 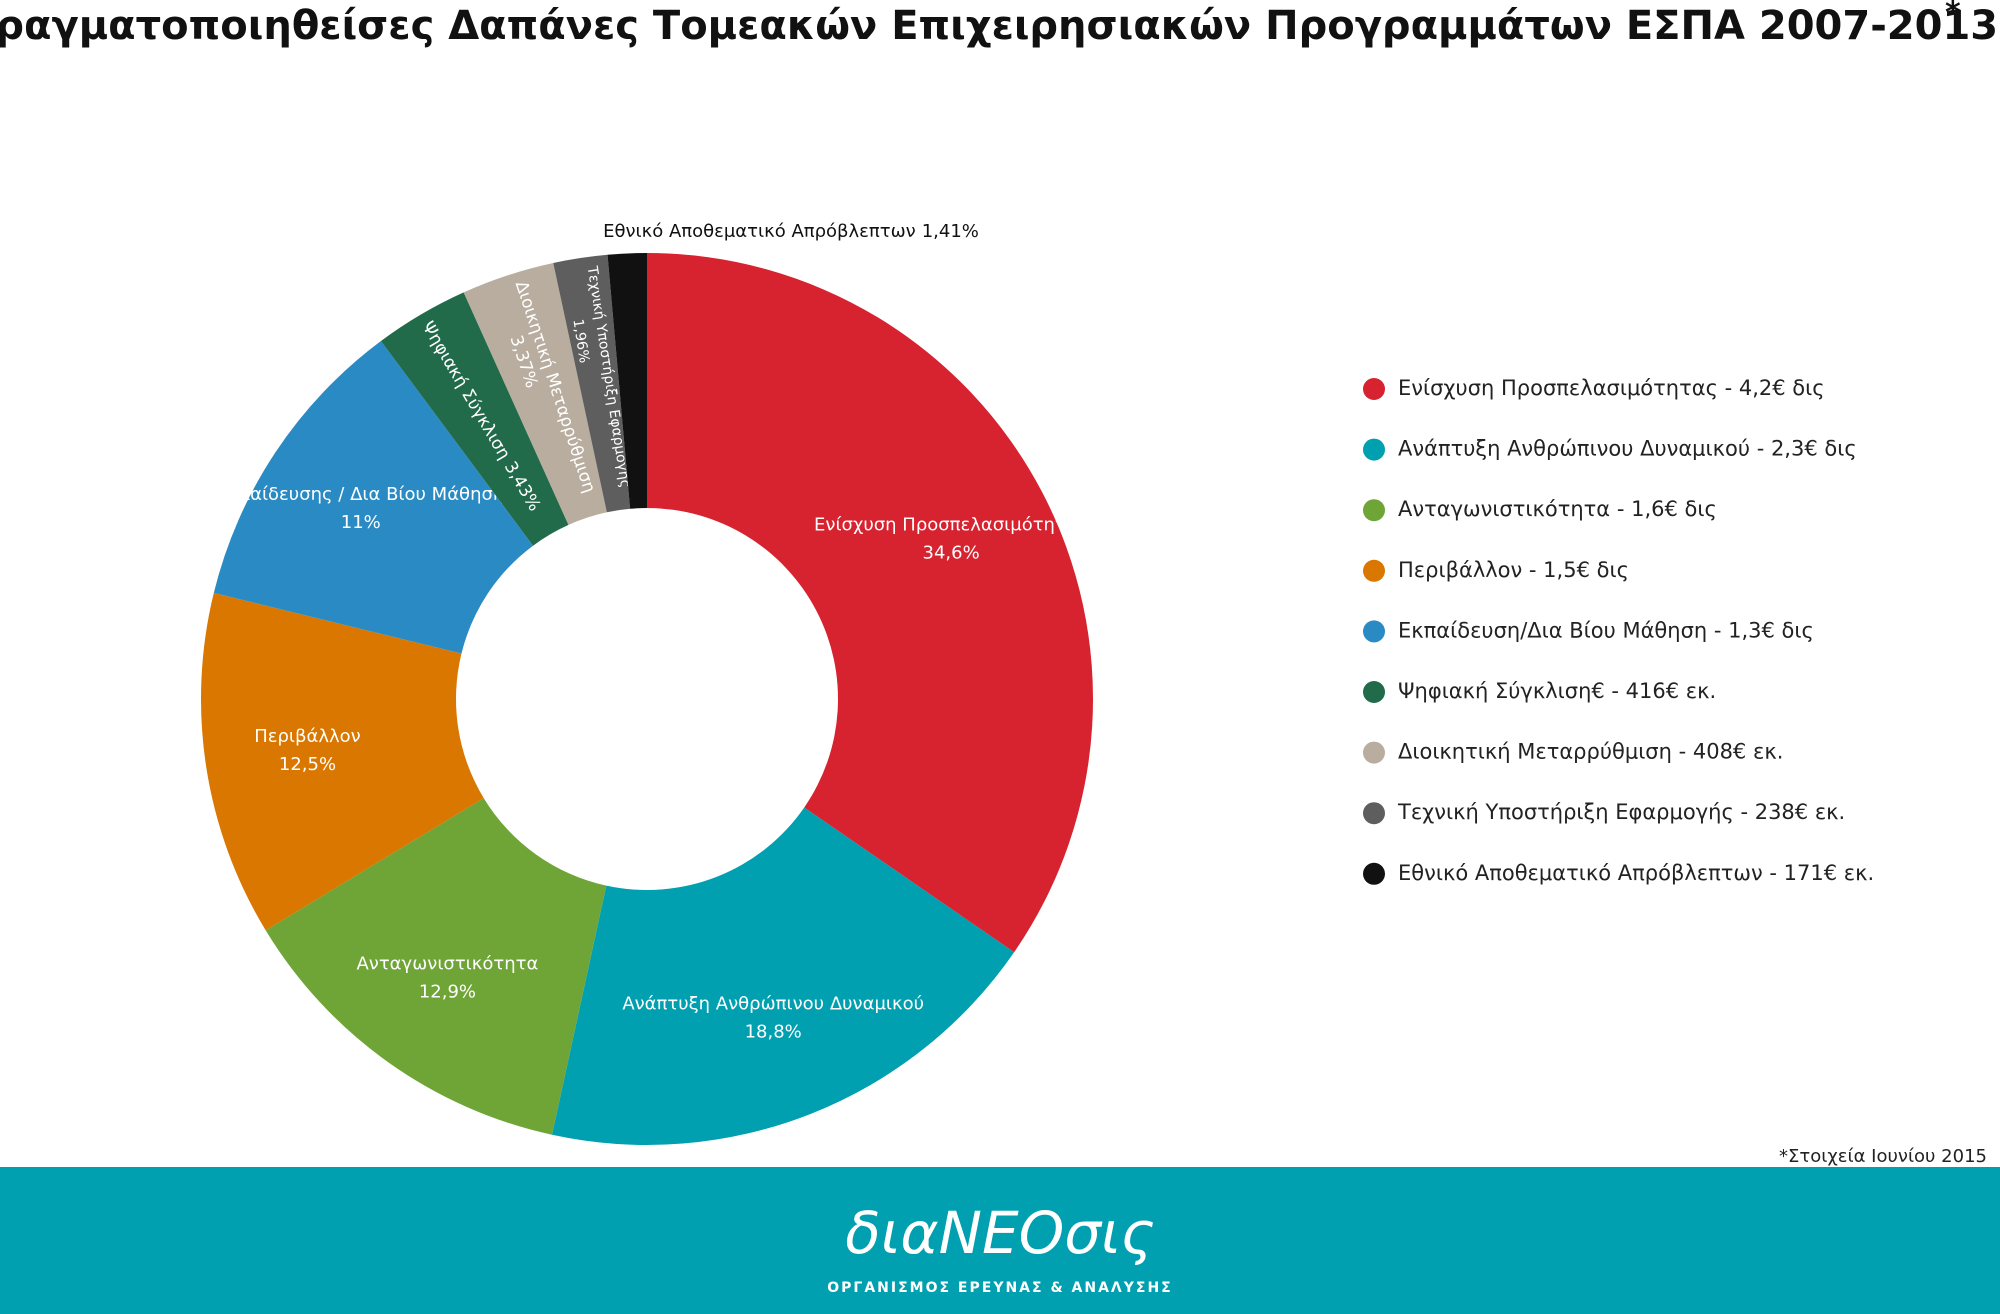 What do you see at coordinates (1953, 15) in the screenshot?
I see `title-mark: *` at bounding box center [1953, 15].